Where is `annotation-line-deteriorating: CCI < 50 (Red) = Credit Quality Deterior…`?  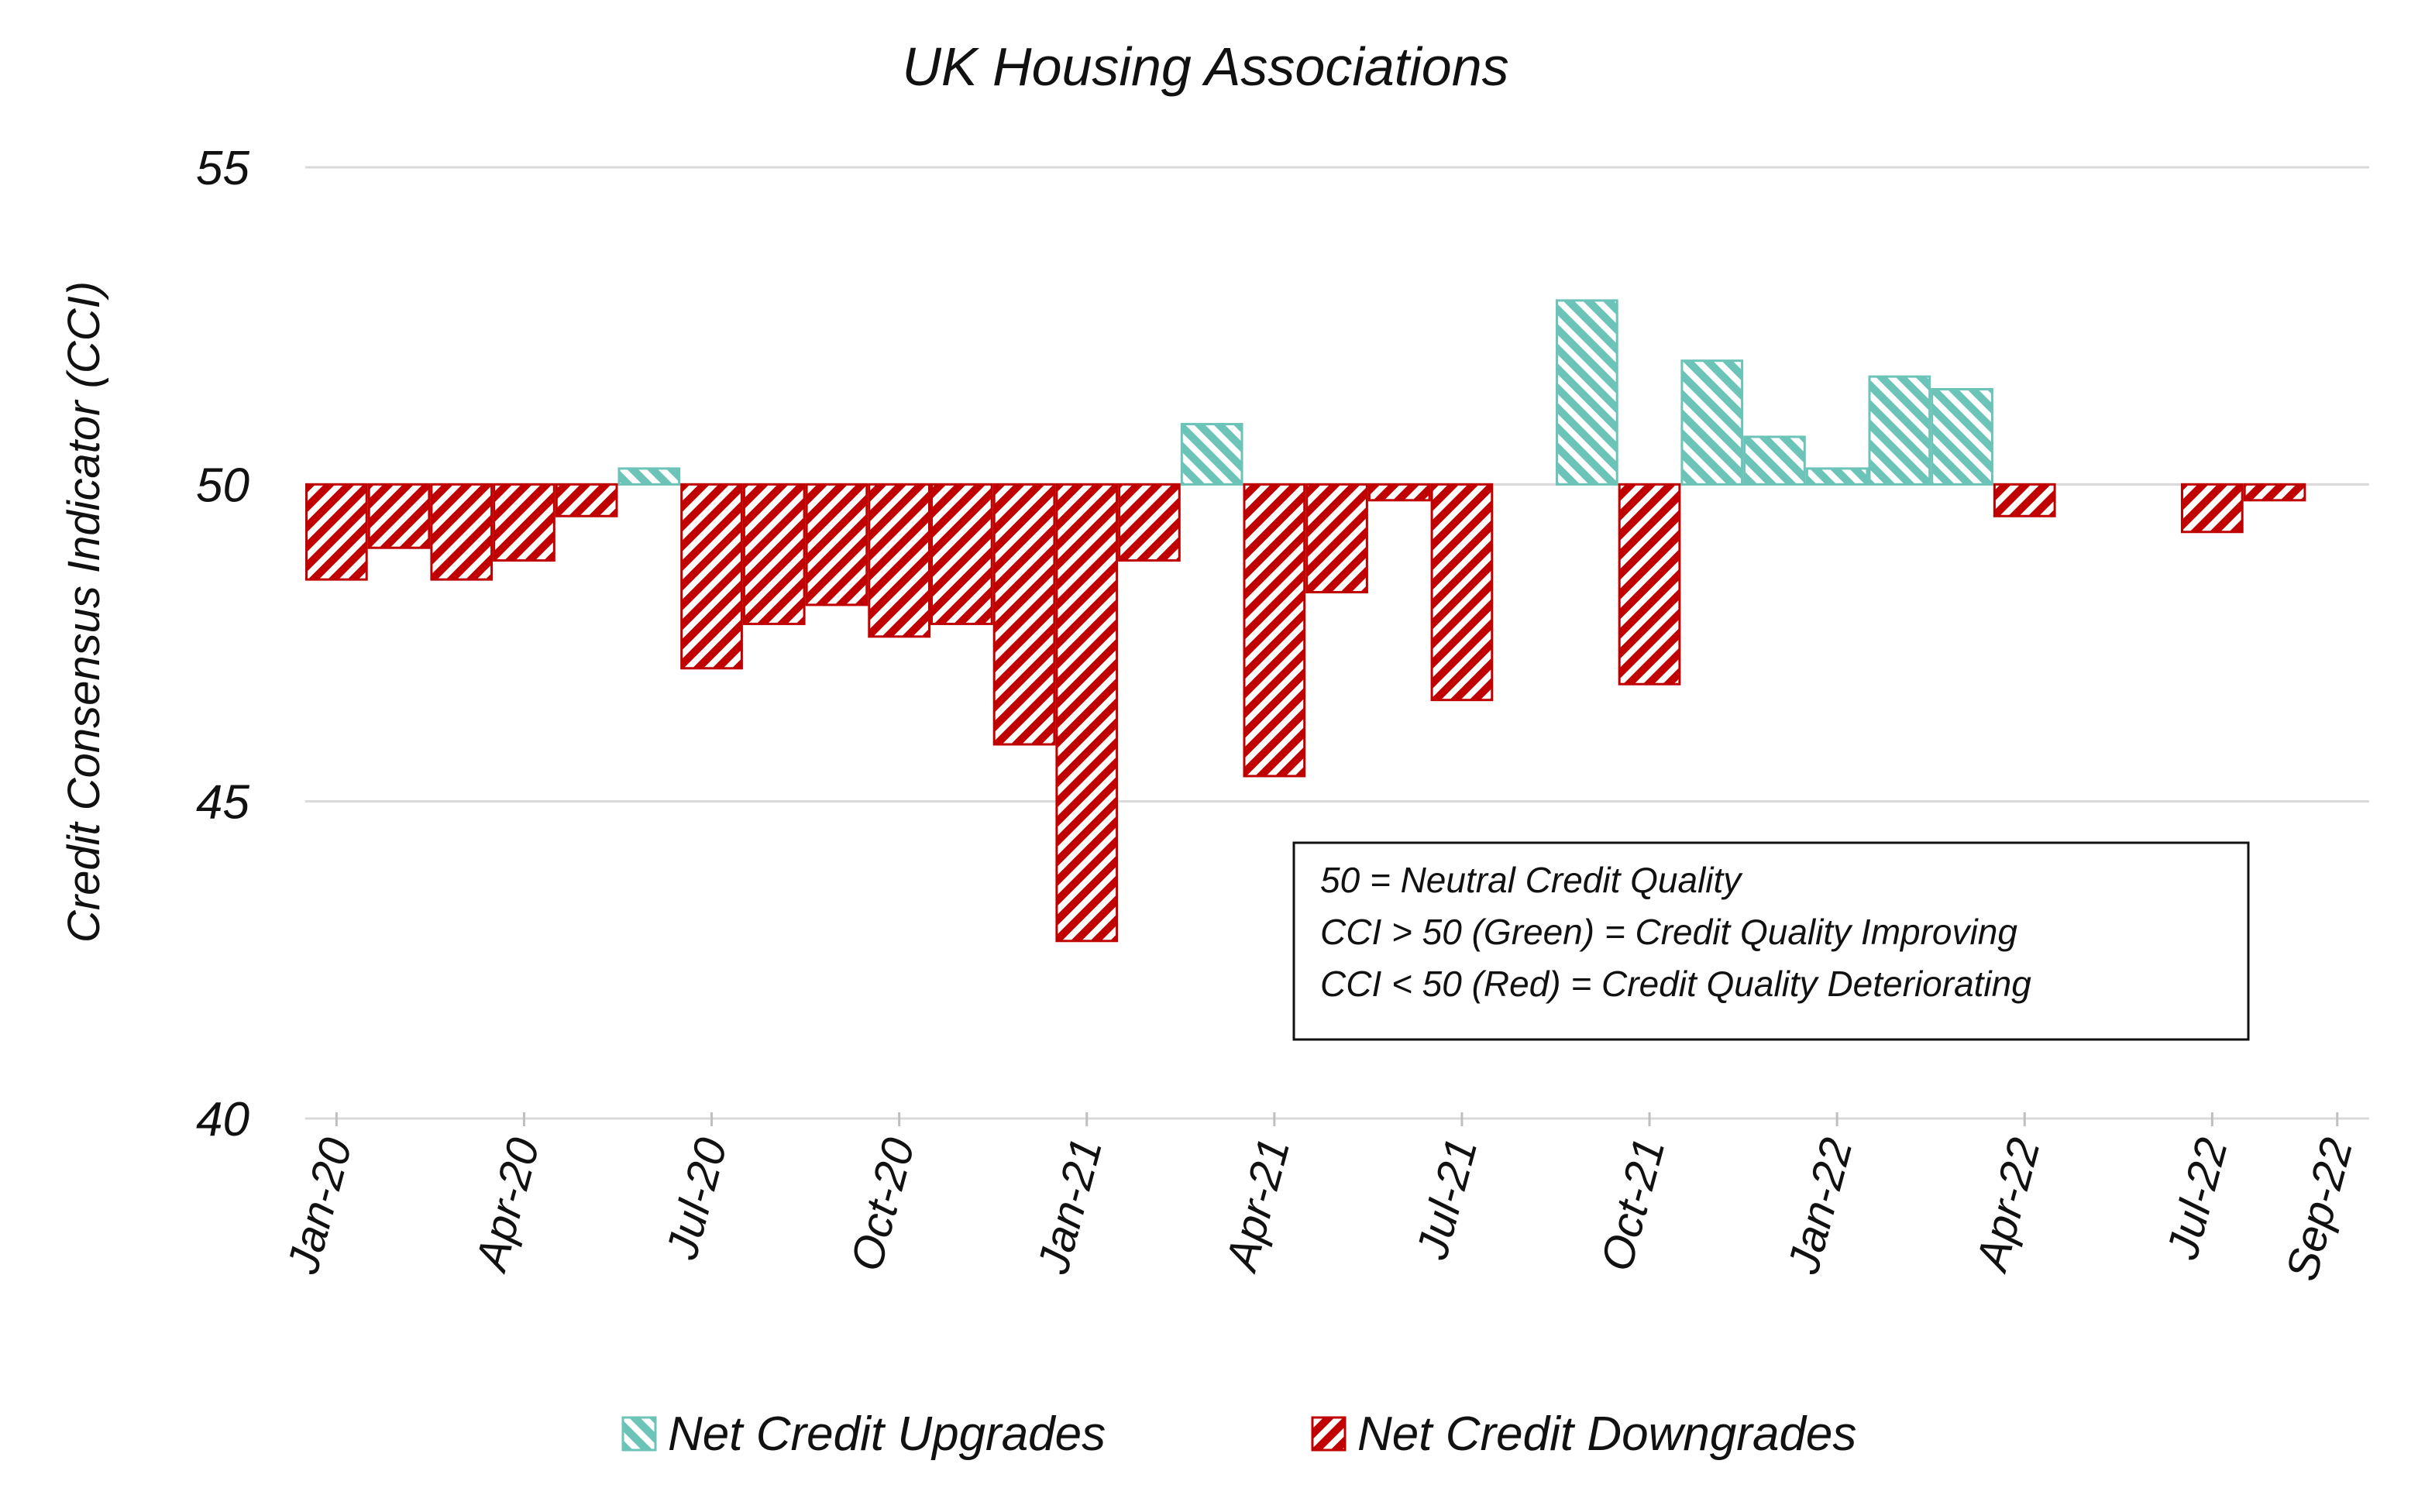
annotation-line-deteriorating: CCI < 50 (Red) = Credit Quality Deterior… is located at coordinates (1675, 984).